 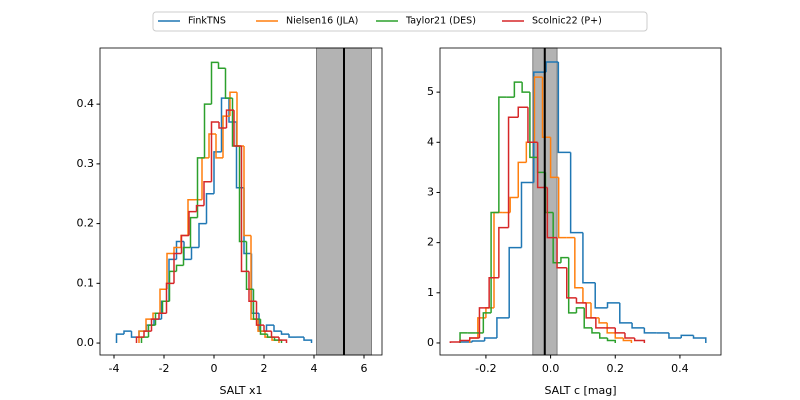 I want to click on y-tick-label: 0.1, so click(x=86, y=282).